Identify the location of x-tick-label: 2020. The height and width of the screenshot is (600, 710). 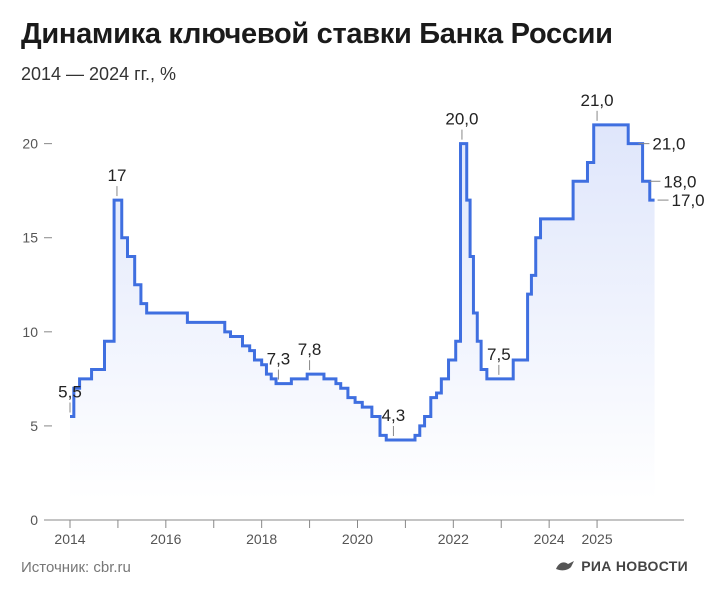
(357, 539).